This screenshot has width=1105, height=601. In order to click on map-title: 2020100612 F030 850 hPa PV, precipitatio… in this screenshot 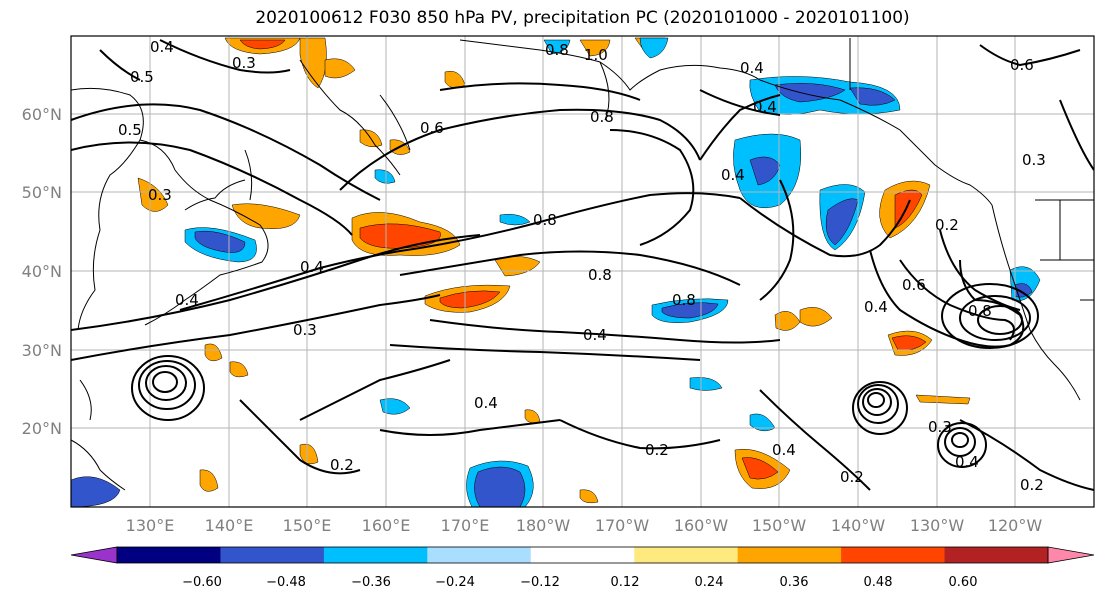, I will do `click(582, 18)`.